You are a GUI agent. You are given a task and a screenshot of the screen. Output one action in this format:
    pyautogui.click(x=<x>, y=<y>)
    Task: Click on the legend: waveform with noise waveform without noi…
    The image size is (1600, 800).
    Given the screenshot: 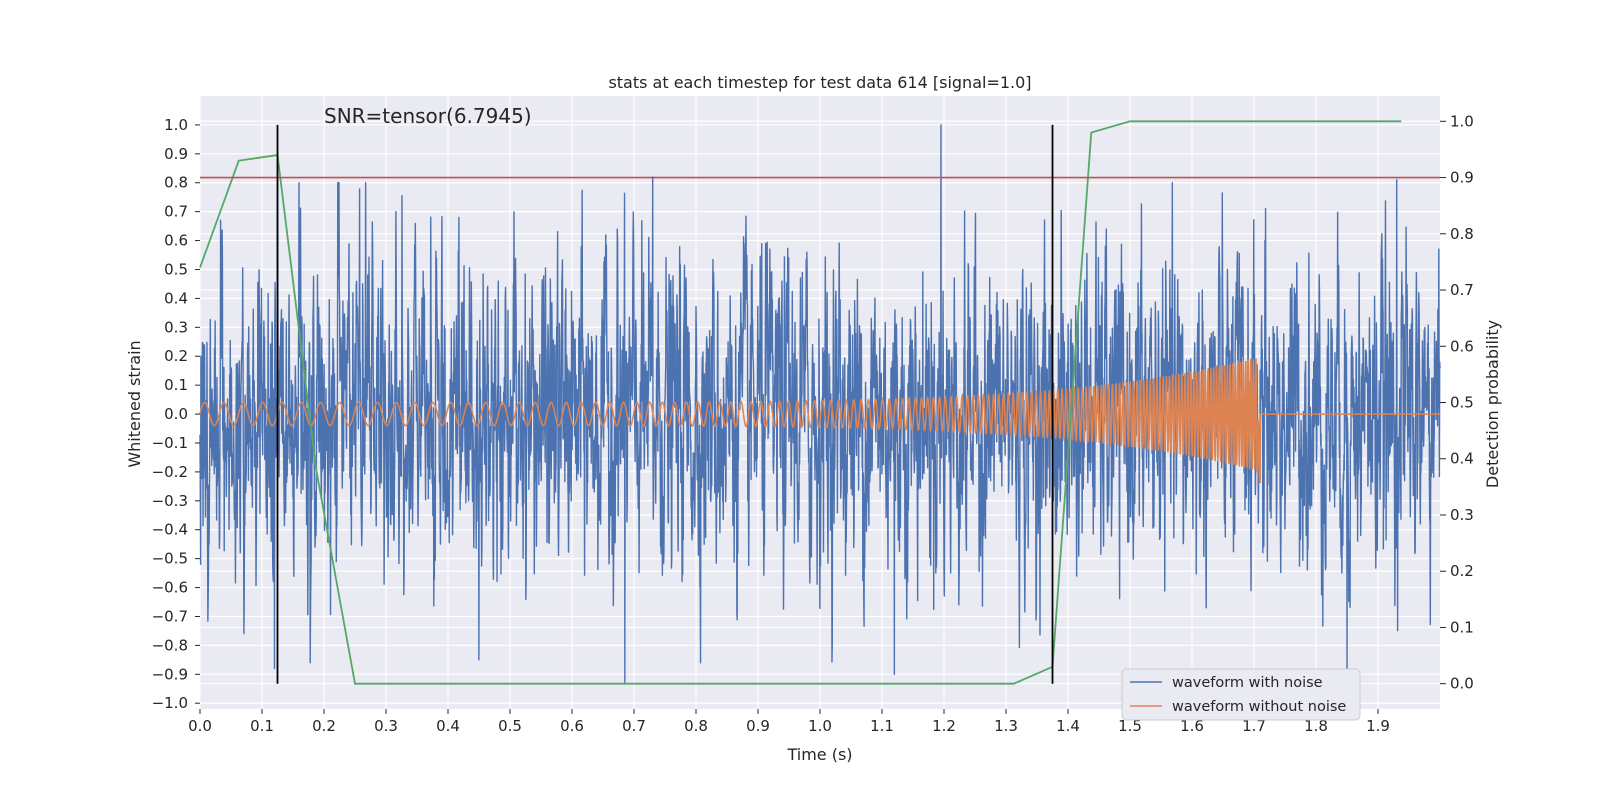 What is the action you would take?
    pyautogui.click(x=1241, y=694)
    